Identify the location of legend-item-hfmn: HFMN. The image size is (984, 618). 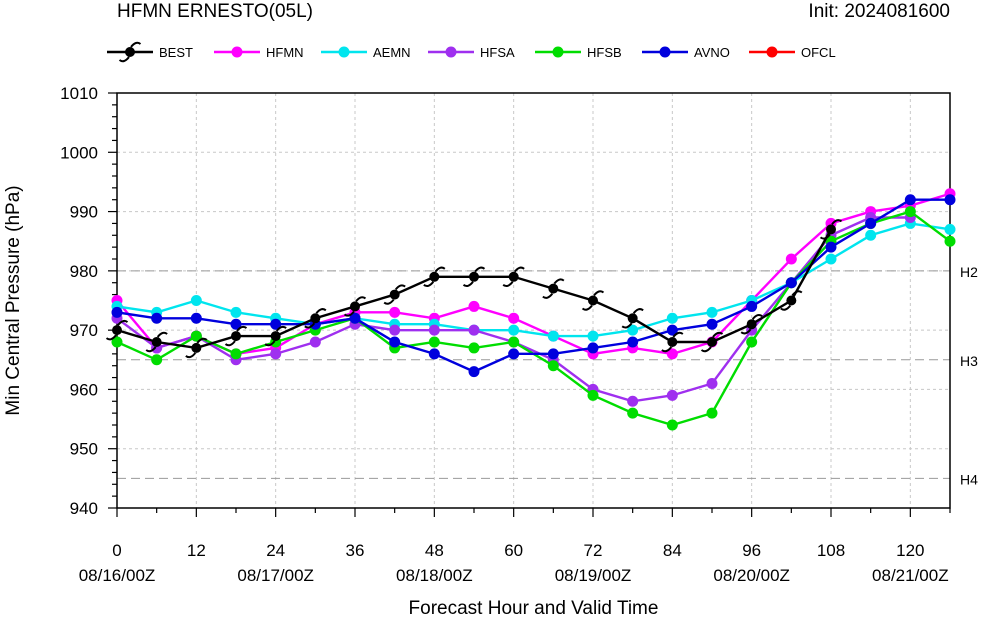
(259, 52).